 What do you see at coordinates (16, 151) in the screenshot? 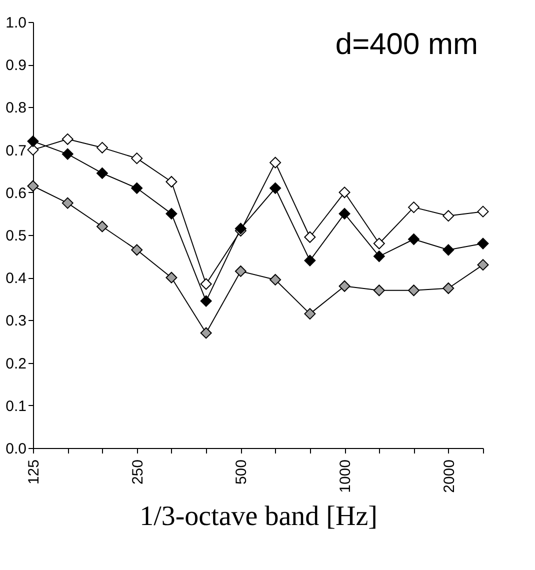
I see `y-tick-label: 0.7` at bounding box center [16, 151].